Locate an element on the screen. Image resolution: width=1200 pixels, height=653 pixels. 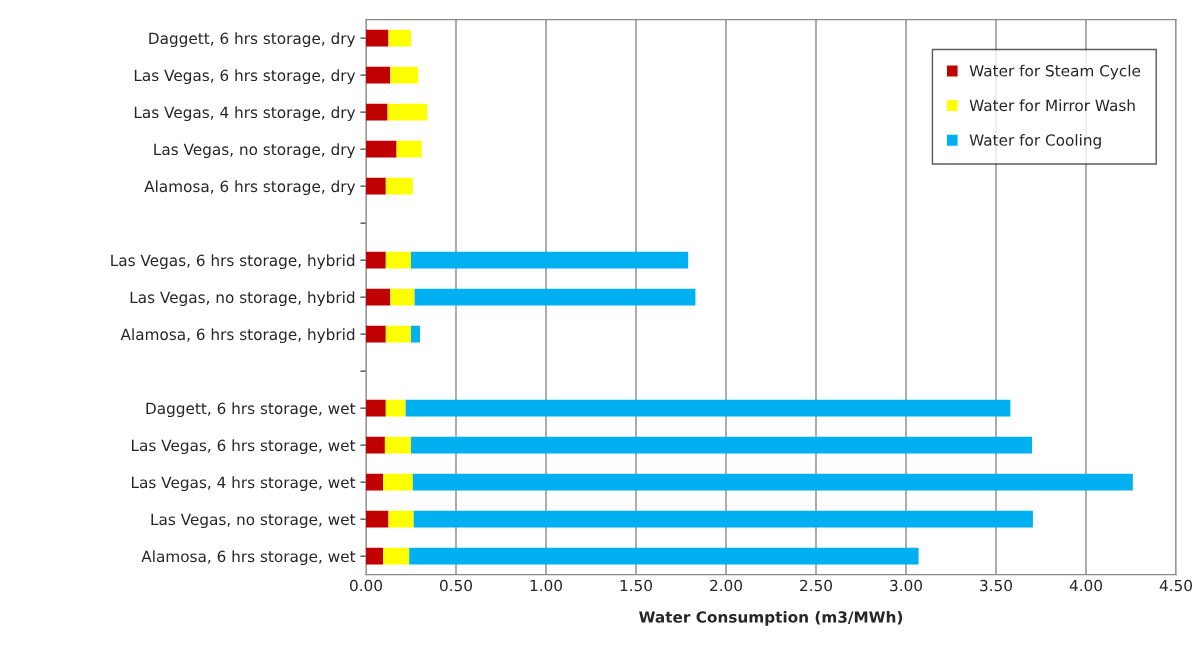
x-axis-title: Water Consumption (m3/MWh) is located at coordinates (771, 618).